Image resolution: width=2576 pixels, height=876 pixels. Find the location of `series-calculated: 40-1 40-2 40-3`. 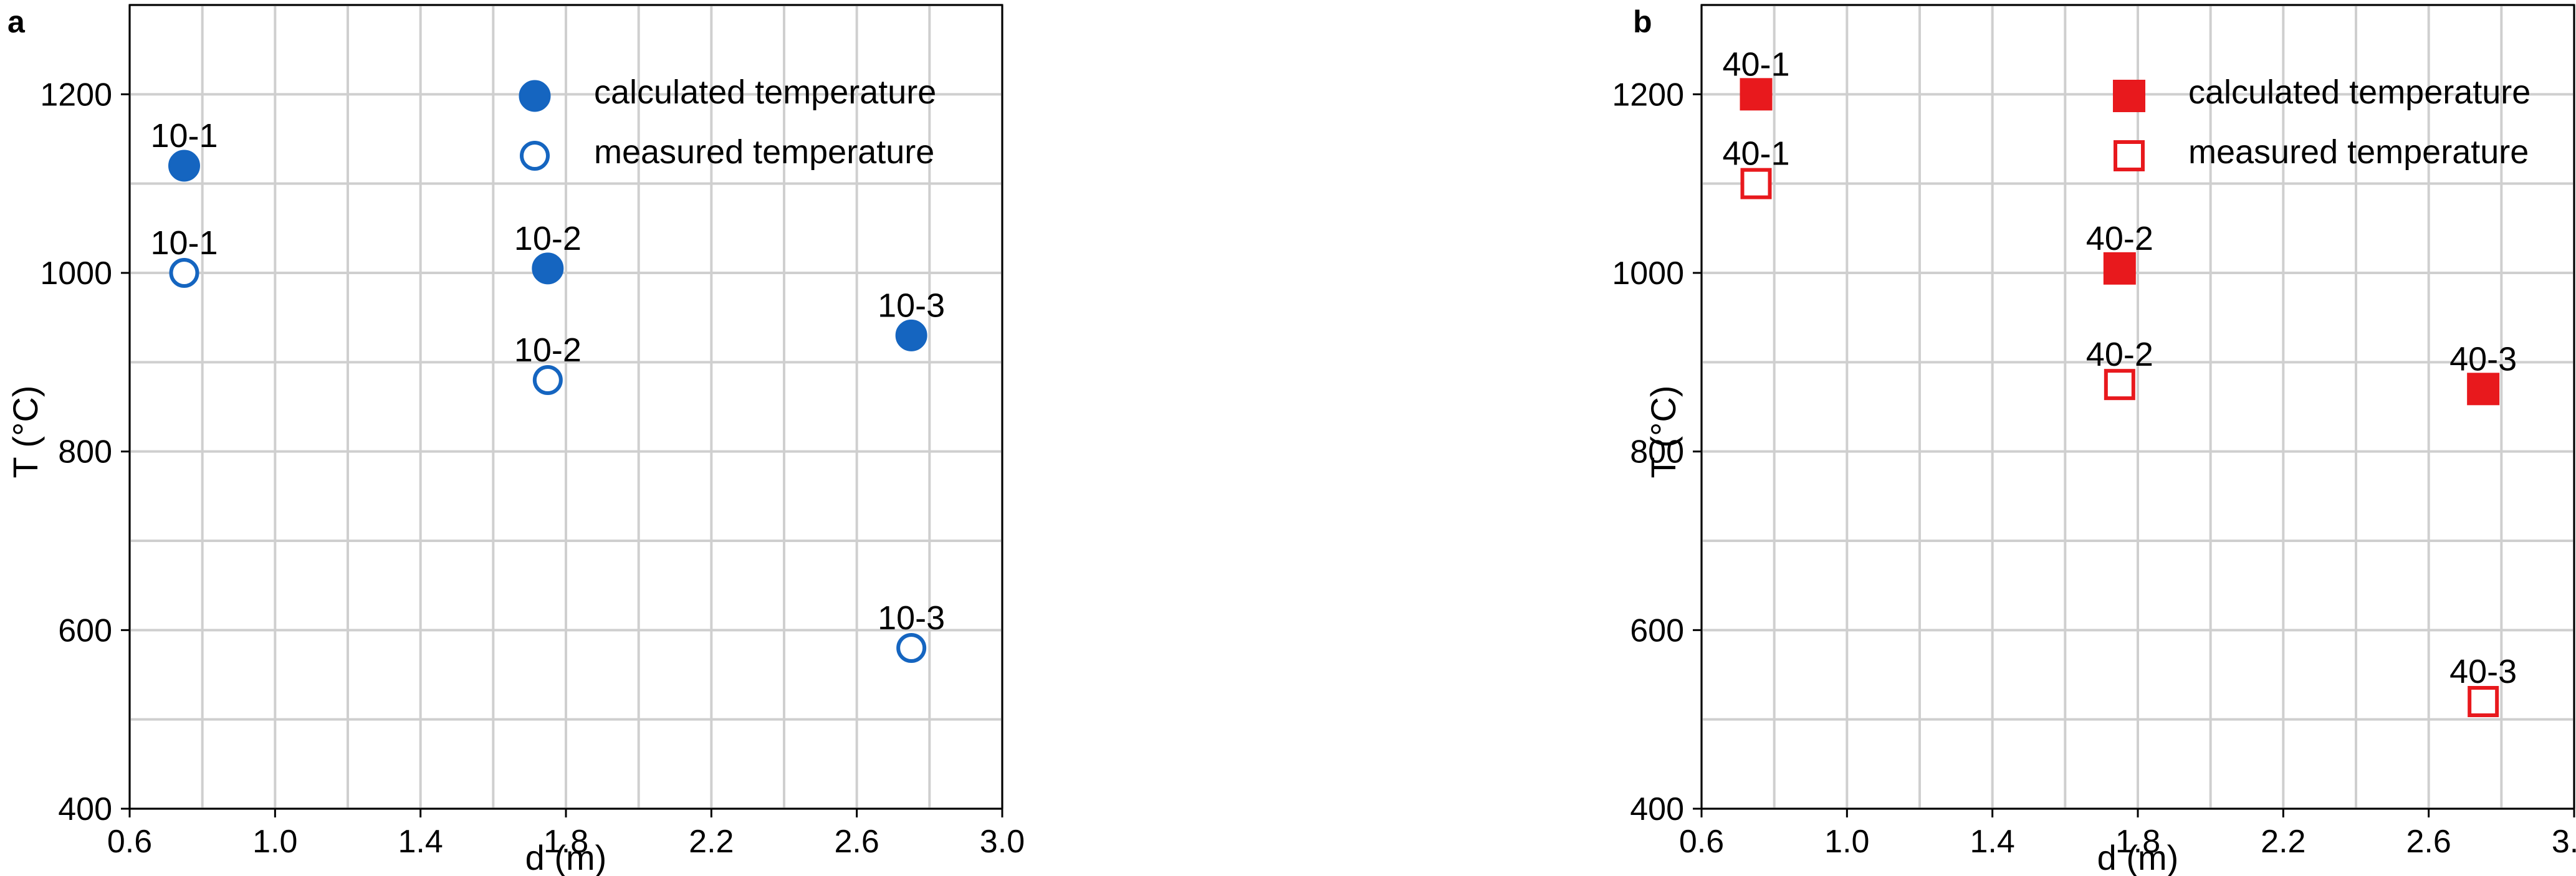

series-calculated: 40-1 40-2 40-3 is located at coordinates (2119, 226).